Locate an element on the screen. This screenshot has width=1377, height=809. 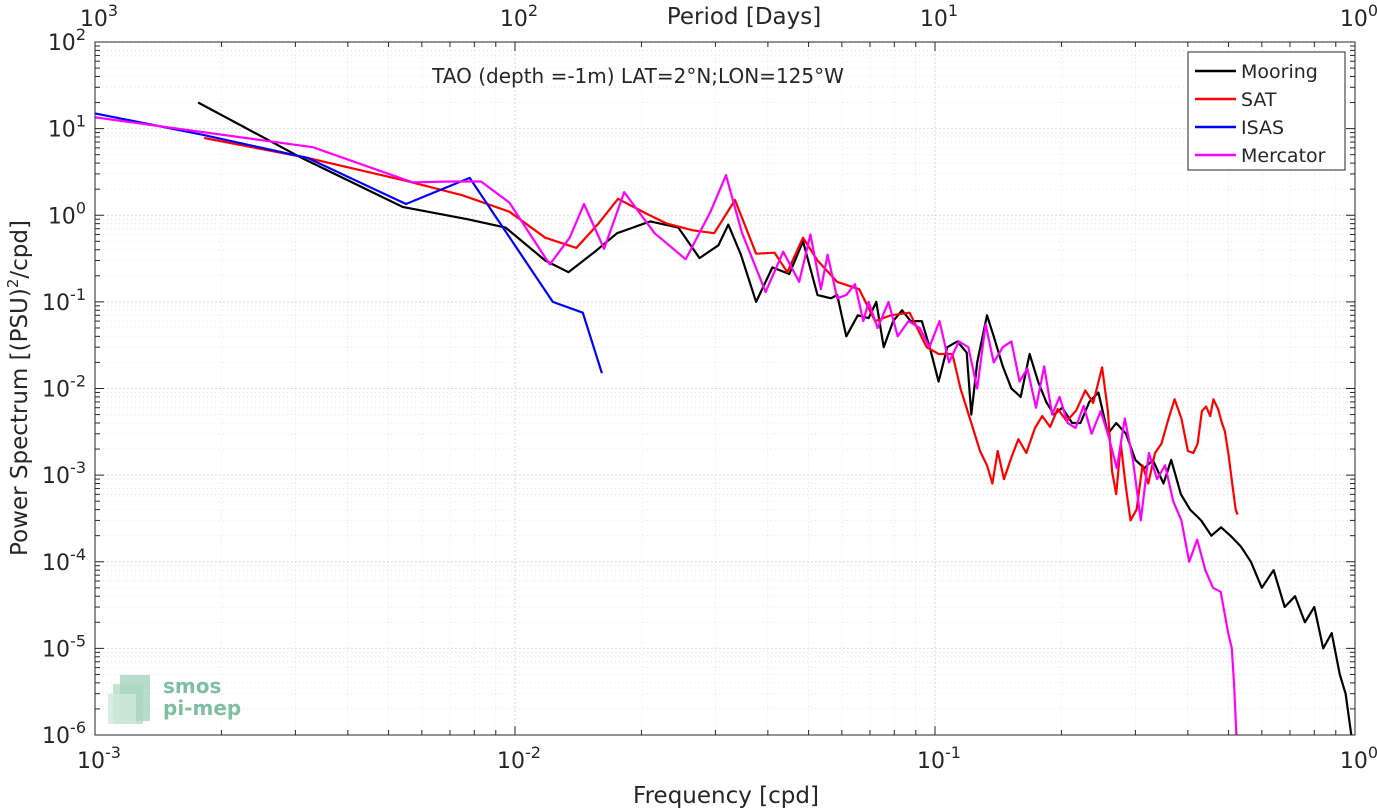
legend: Mooring SAT ISAS Mercator is located at coordinates (1266, 111).